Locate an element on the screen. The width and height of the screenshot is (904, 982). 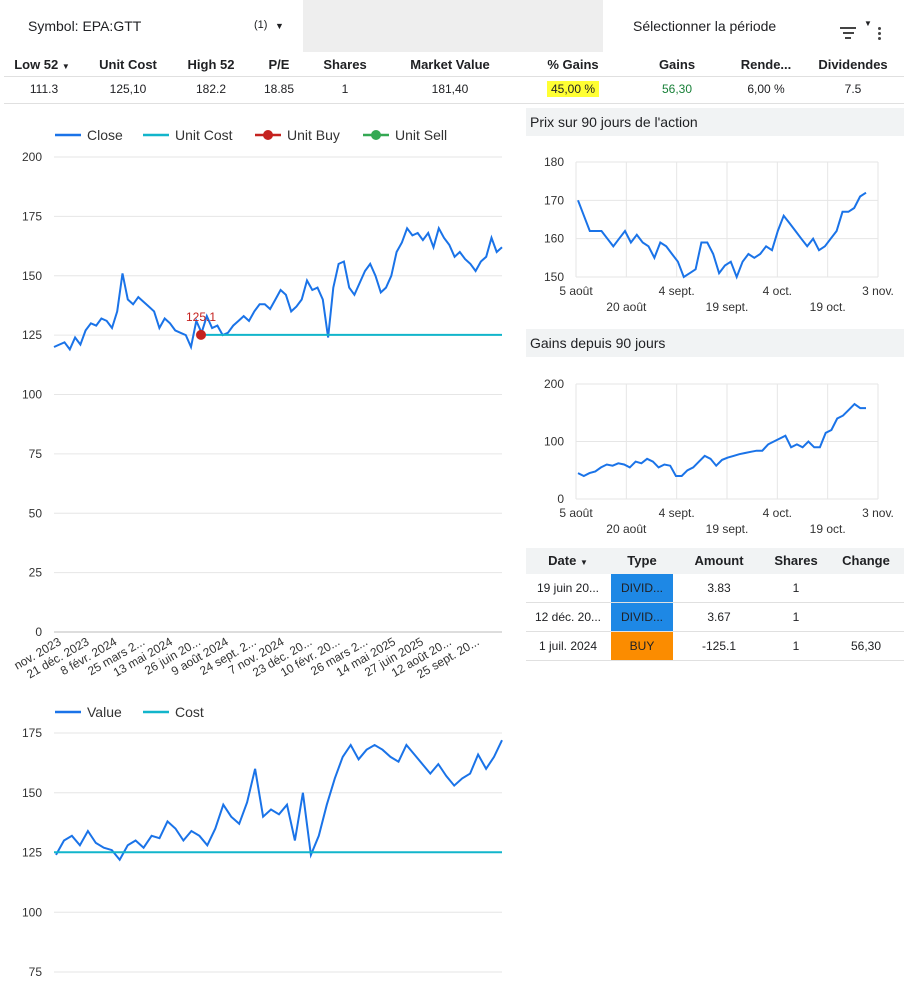
y-tick-label: 170 is located at coordinates (554, 200).